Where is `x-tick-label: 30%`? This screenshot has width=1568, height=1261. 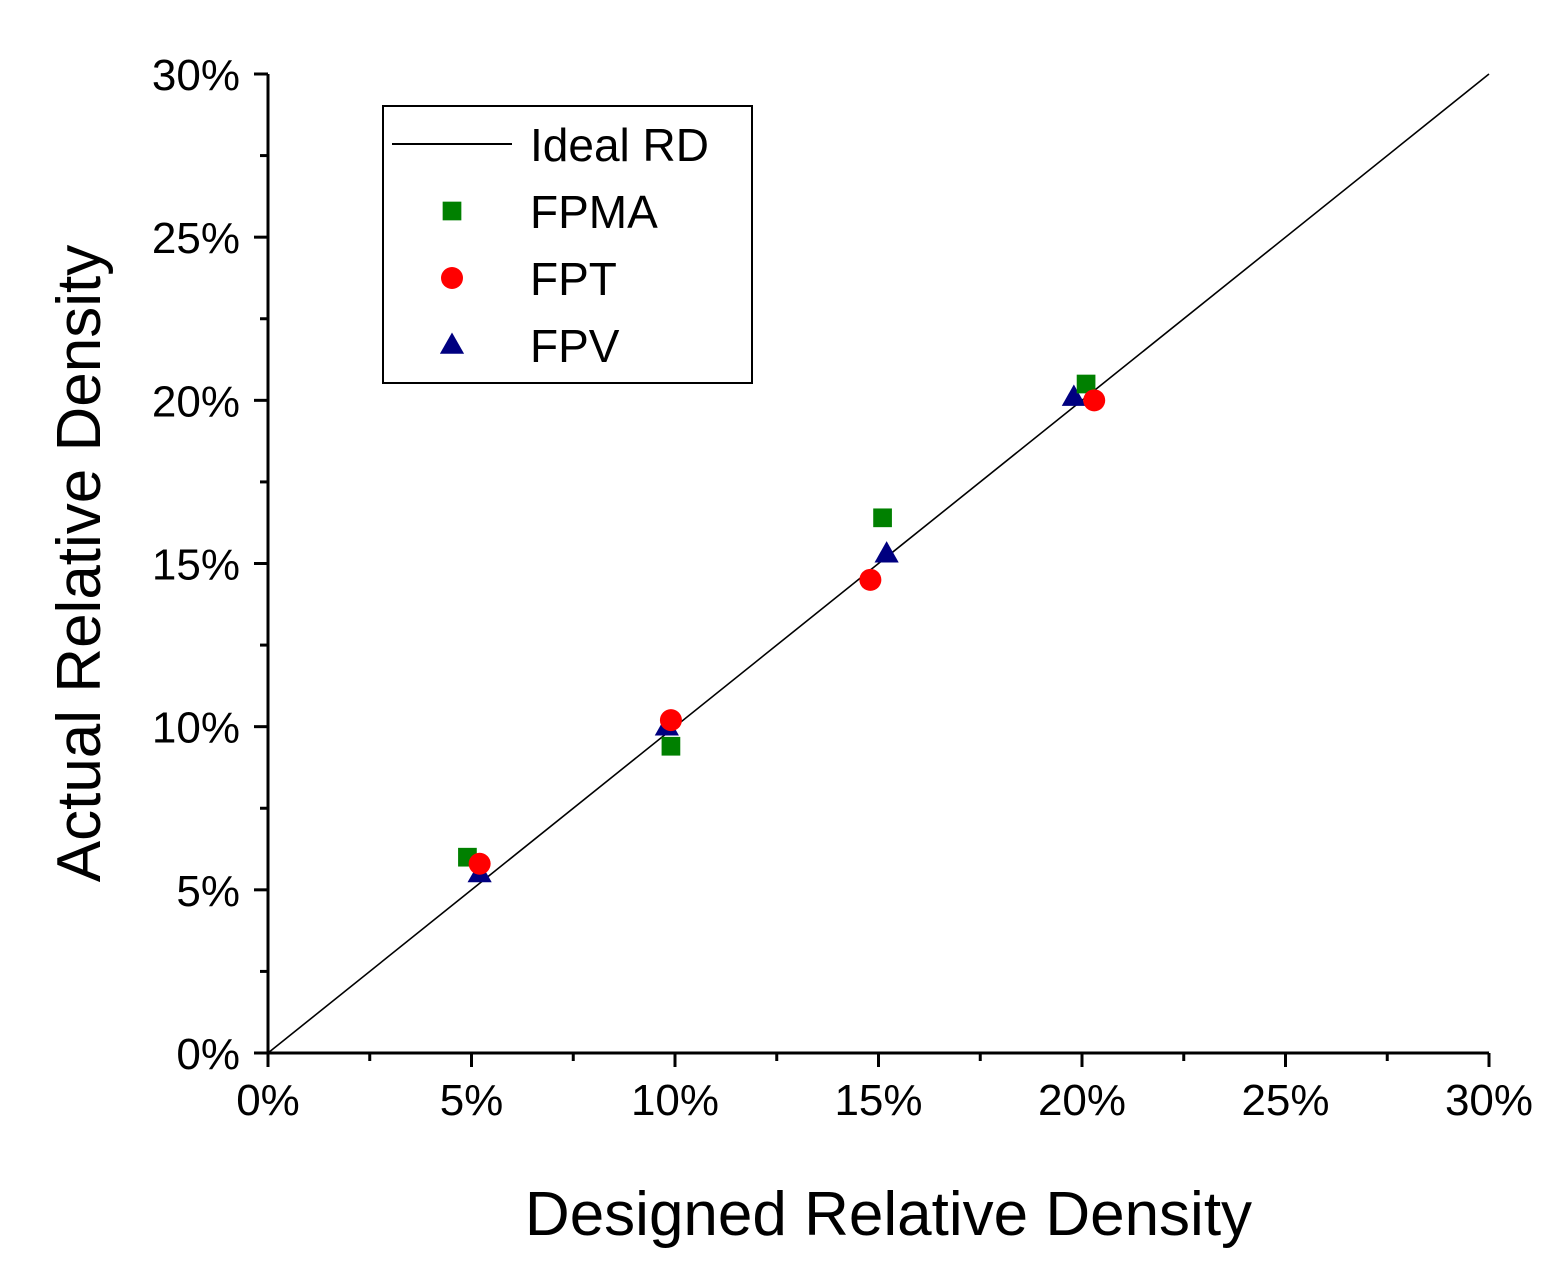 x-tick-label: 30% is located at coordinates (1489, 1100).